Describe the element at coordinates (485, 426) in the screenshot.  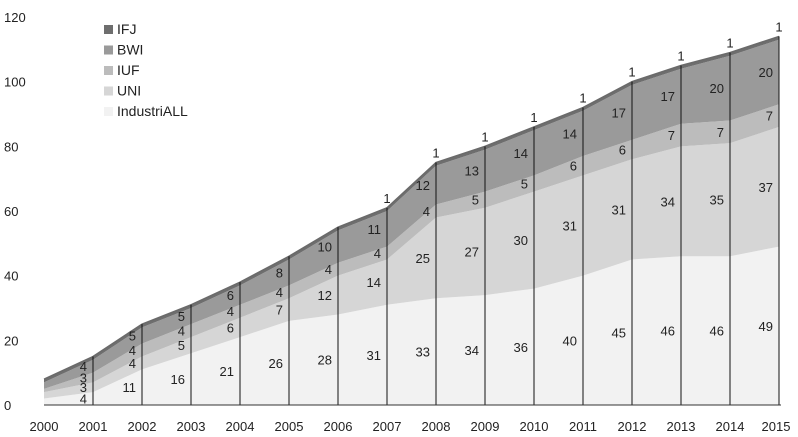
I see `x-tick-label: 2009` at that location.